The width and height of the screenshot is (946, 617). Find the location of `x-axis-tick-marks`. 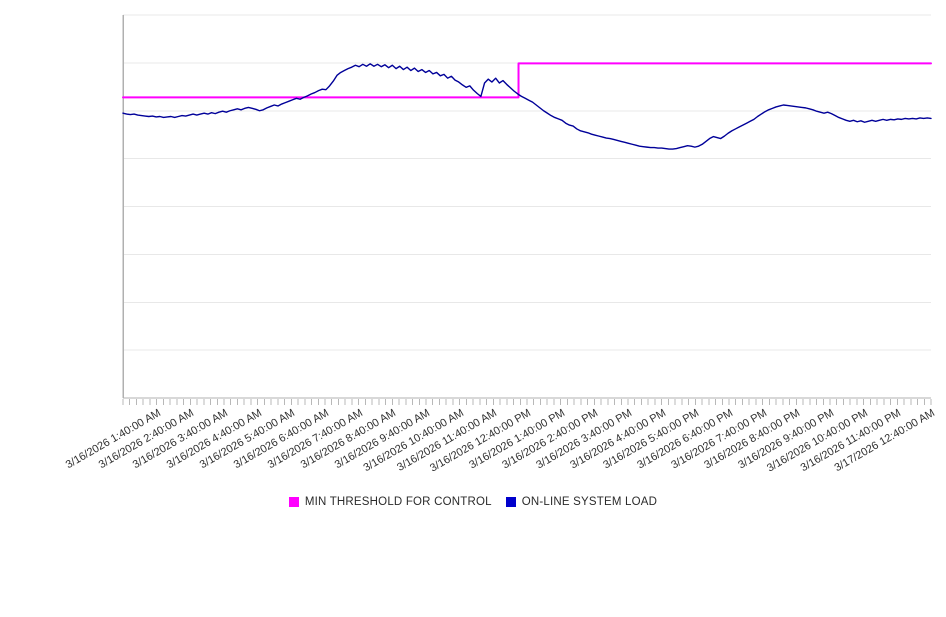

x-axis-tick-marks is located at coordinates (527, 402).